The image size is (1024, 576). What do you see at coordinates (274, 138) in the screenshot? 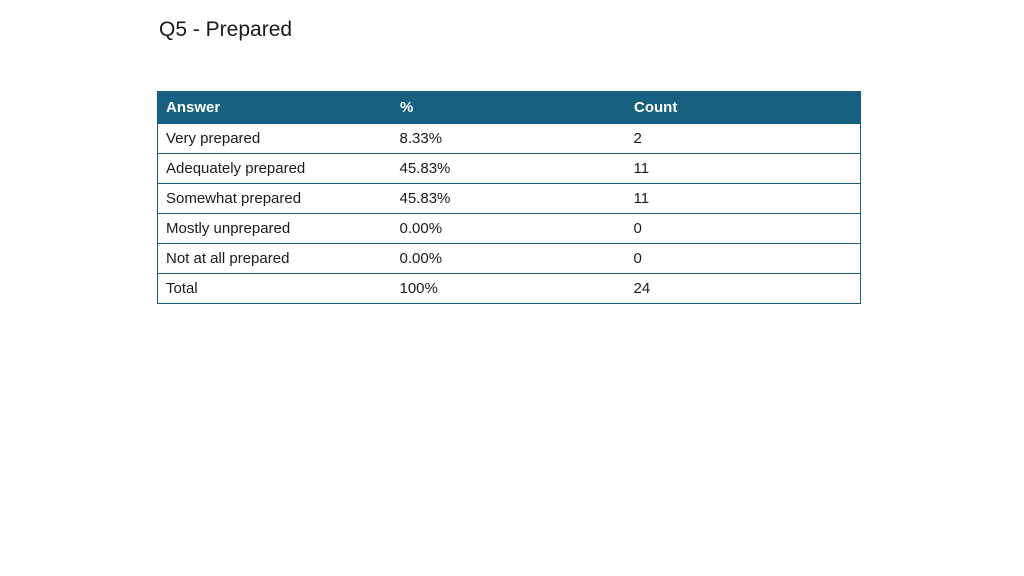
I see `cell-answer: Very prepared` at bounding box center [274, 138].